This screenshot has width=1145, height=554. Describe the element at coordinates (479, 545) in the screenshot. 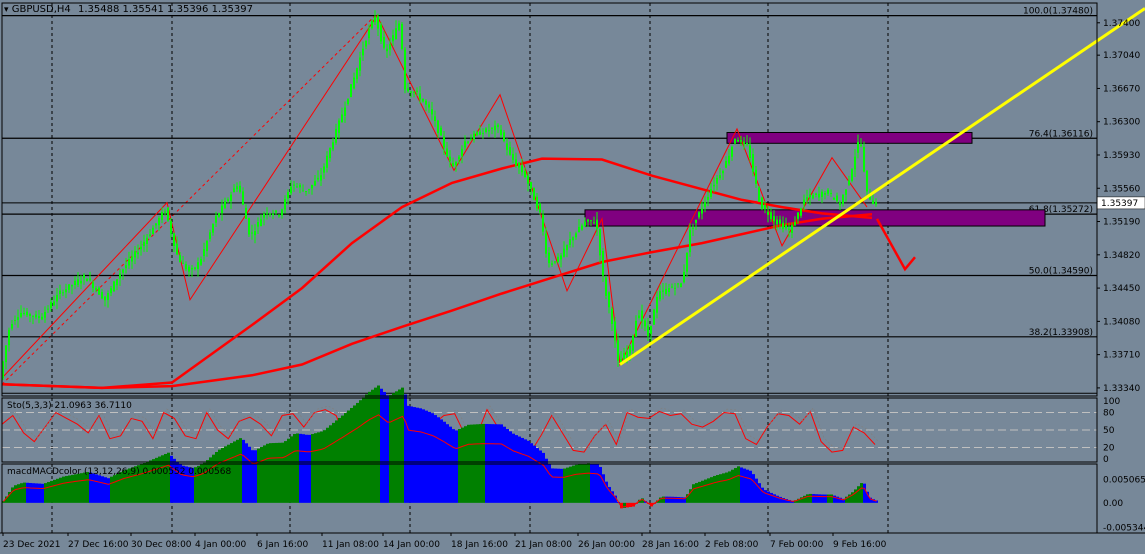

I see `time-axis-label: 18 Jan 16:00` at that location.